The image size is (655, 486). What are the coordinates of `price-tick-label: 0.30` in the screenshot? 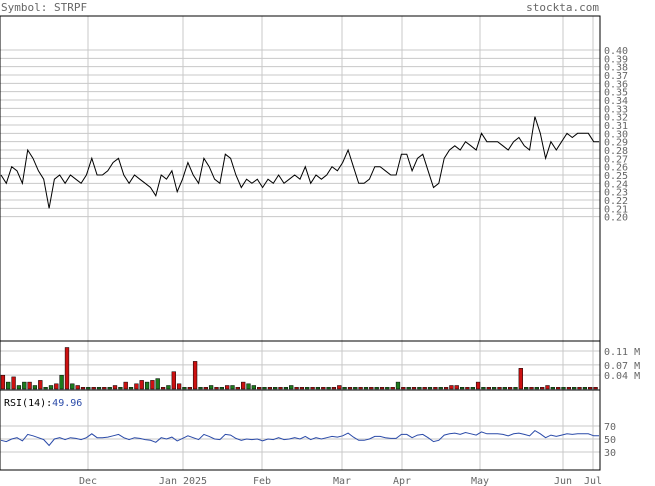 It's located at (616, 134).